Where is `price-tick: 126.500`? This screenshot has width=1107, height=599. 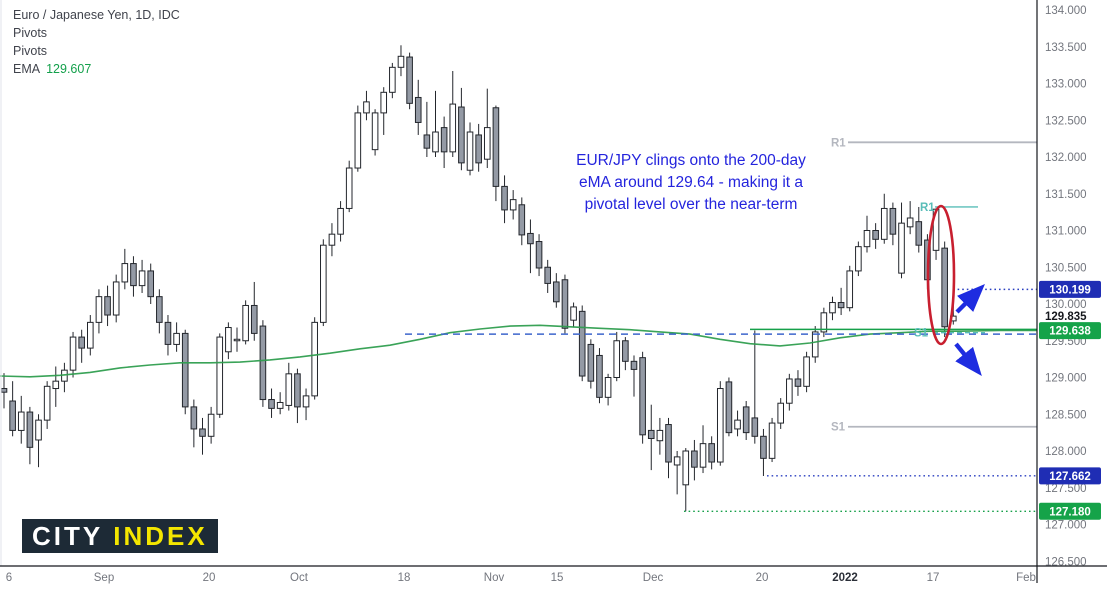
price-tick: 126.500 is located at coordinates (1066, 562).